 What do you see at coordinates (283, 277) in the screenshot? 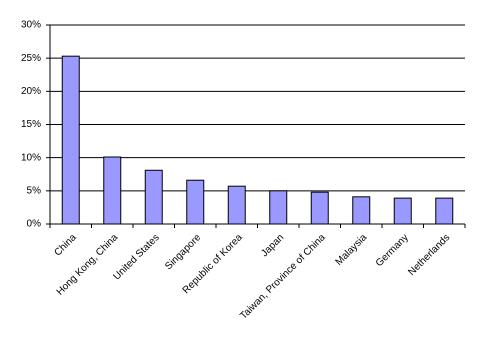
I see `x-tick-label: Taiwan, Province of China` at bounding box center [283, 277].